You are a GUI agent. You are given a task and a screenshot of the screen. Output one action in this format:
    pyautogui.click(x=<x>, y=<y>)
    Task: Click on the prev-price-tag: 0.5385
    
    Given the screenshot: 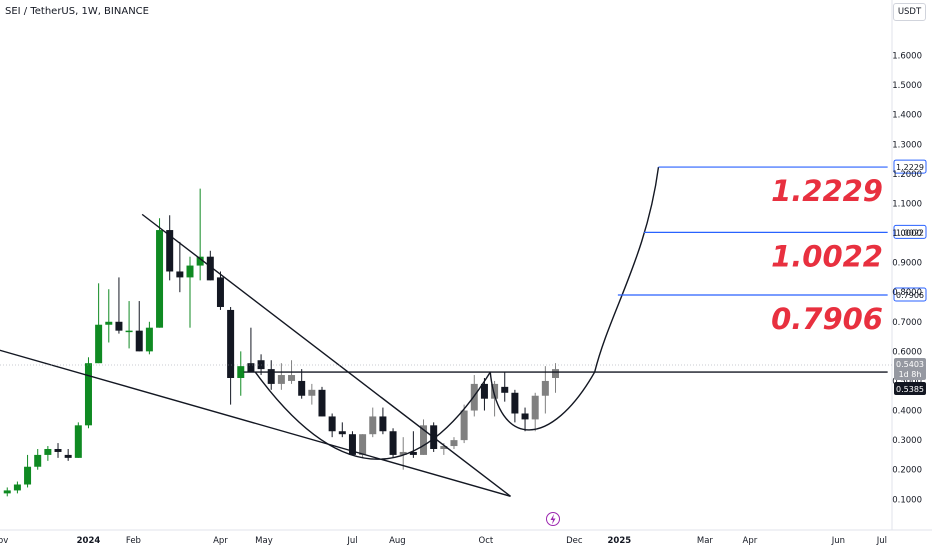 What is the action you would take?
    pyautogui.click(x=910, y=388)
    